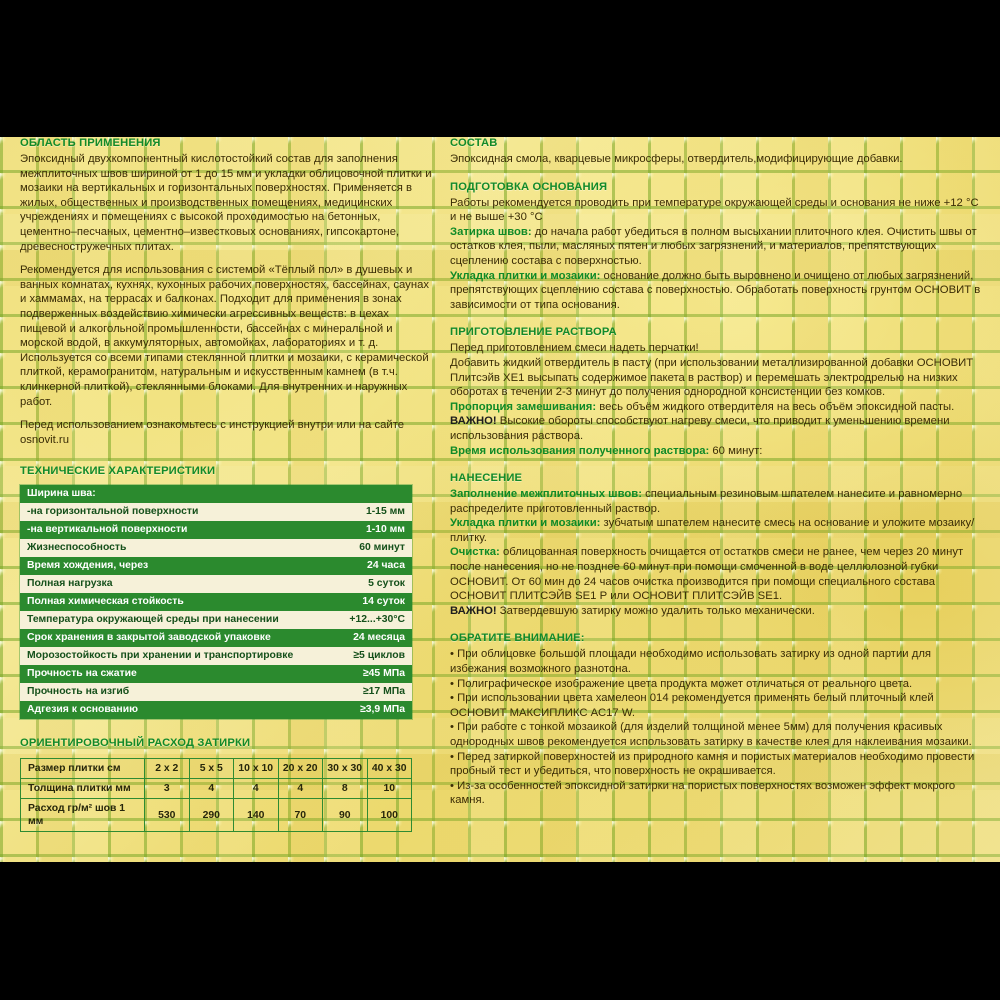 This screenshot has height=1000, width=1000. I want to click on consumption-row-key: Размер плитки см, so click(82, 769).